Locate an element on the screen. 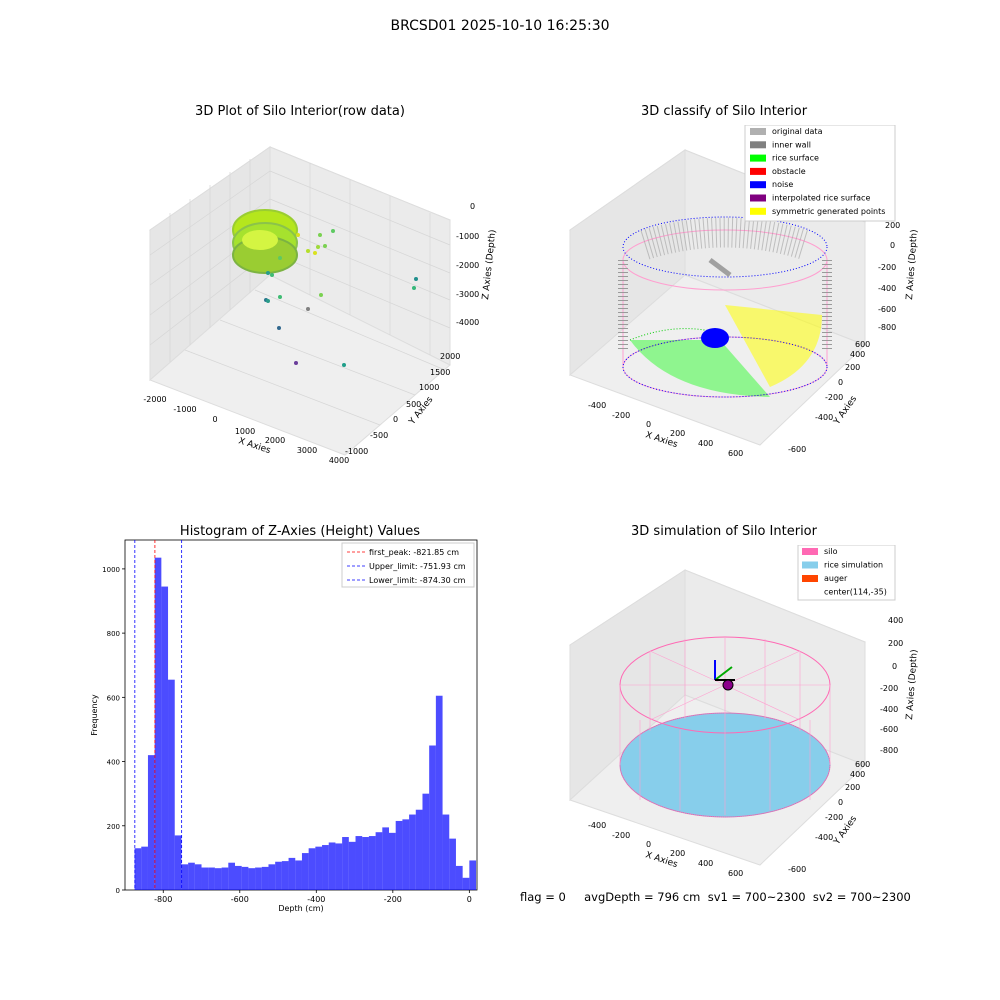 The width and height of the screenshot is (1000, 1000). classify-xtick: -200 is located at coordinates (621, 415).